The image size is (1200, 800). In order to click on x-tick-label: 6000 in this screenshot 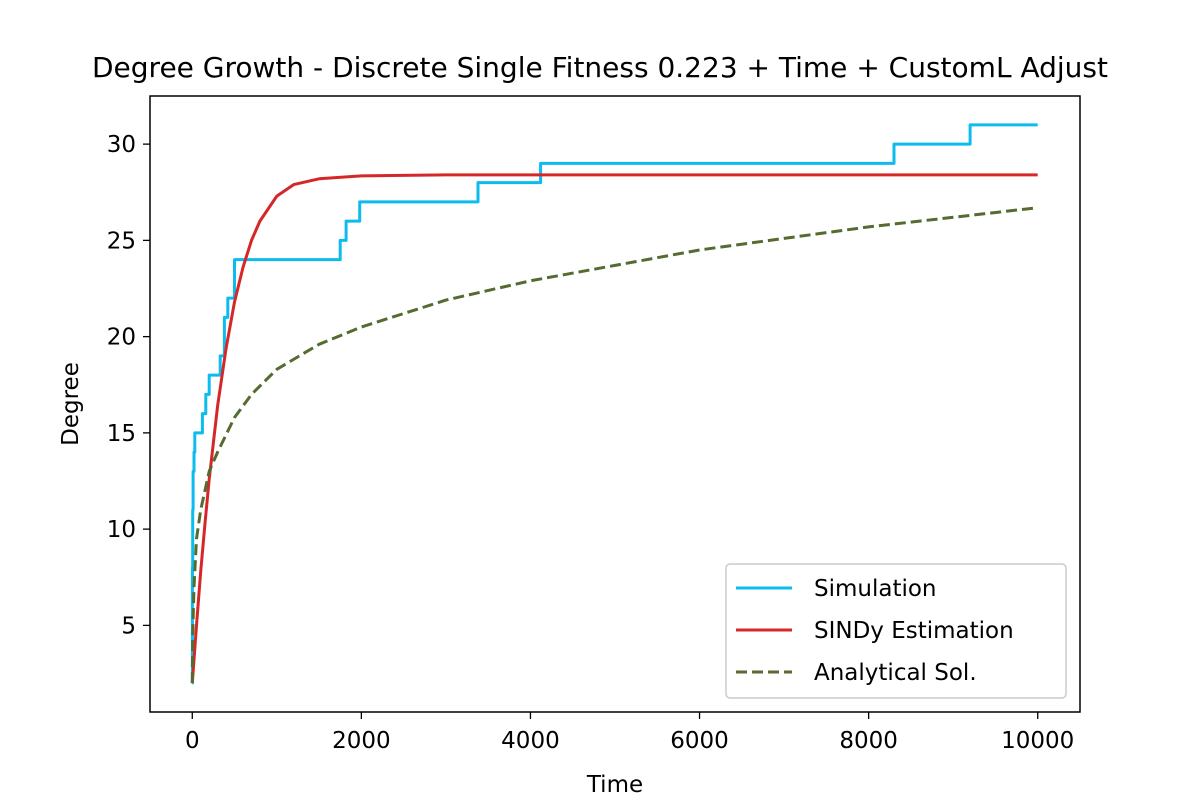, I will do `click(699, 741)`.